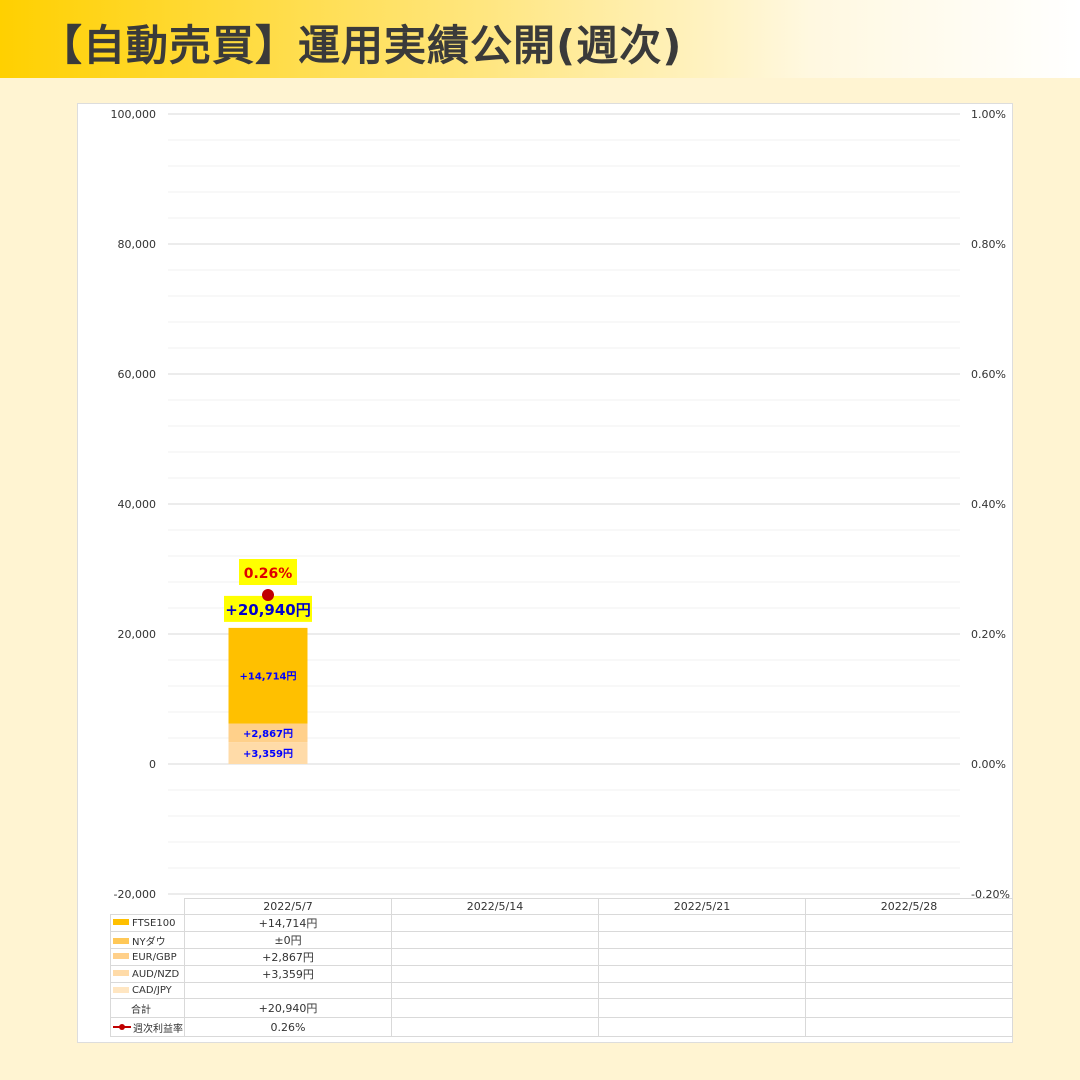 The height and width of the screenshot is (1080, 1080). Describe the element at coordinates (158, 1029) in the screenshot. I see `row-label-text: 週次利益率` at that location.